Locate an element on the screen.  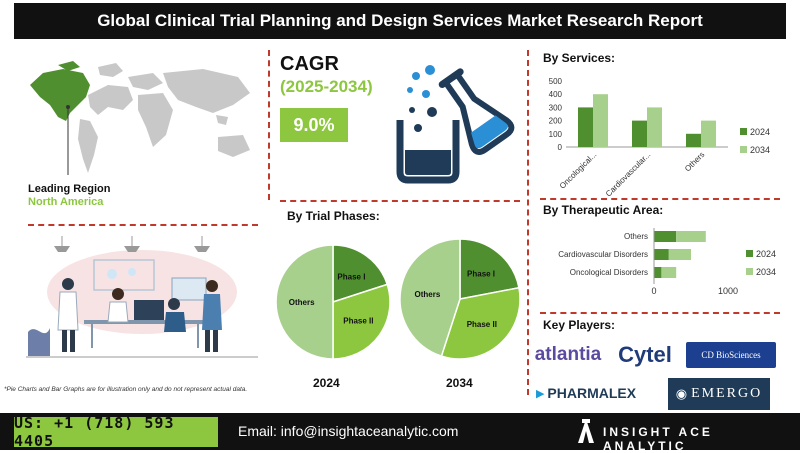
leading-region-value: North America is located at coordinates (66, 202).